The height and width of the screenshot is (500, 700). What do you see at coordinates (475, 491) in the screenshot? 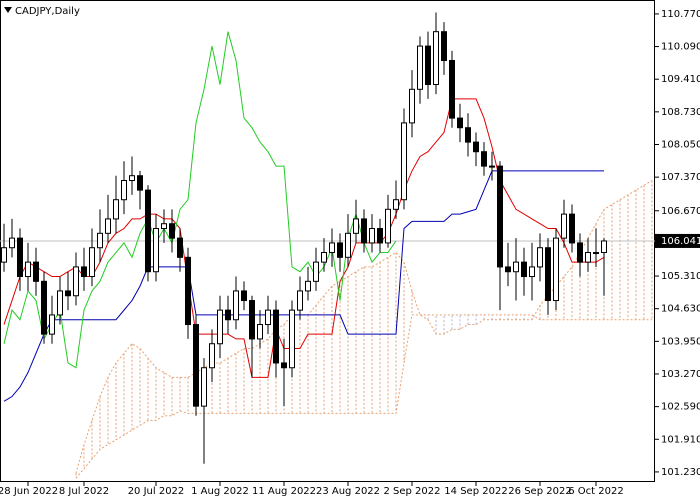
I see `x-tick-label: 14 Sep 2022` at bounding box center [475, 491].